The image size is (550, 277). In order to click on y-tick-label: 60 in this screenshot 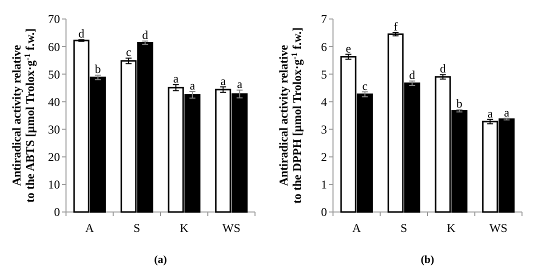, I will do `click(54, 47)`.